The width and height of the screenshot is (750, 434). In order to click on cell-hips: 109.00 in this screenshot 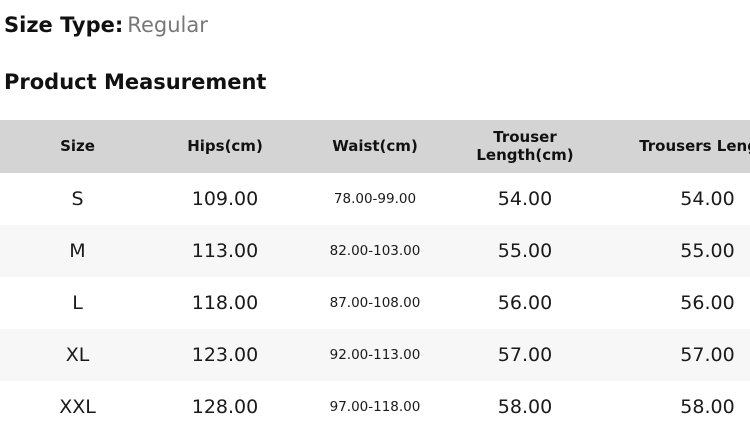, I will do `click(225, 198)`.